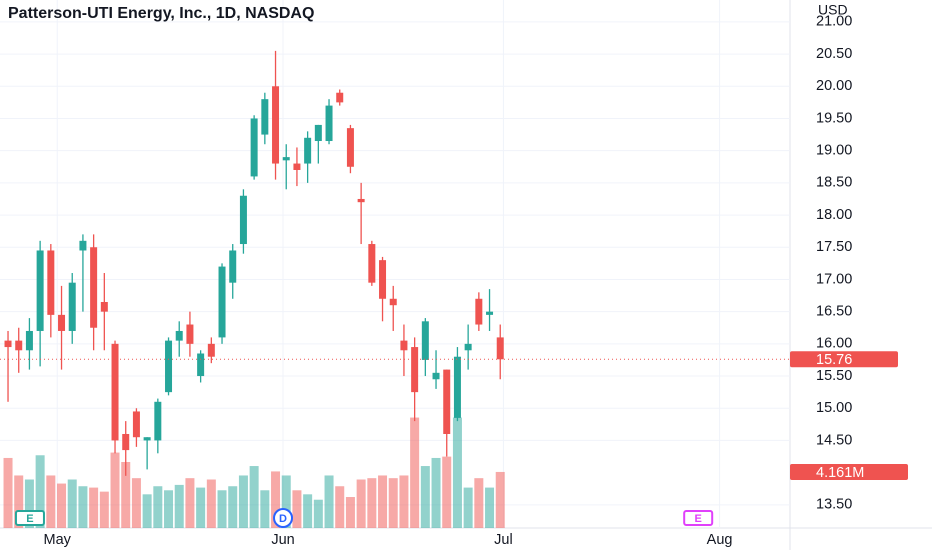  I want to click on event-marker, so click(29, 518).